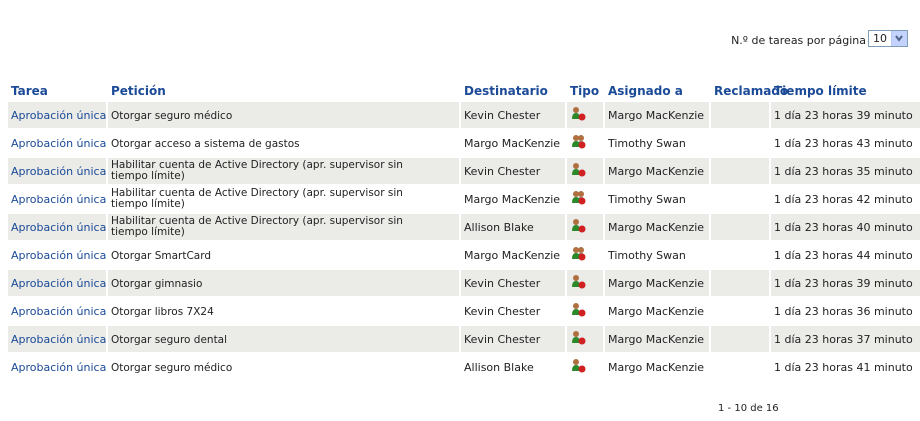  I want to click on time-limit: 1 día 23 horas 37 minuto, so click(845, 340).